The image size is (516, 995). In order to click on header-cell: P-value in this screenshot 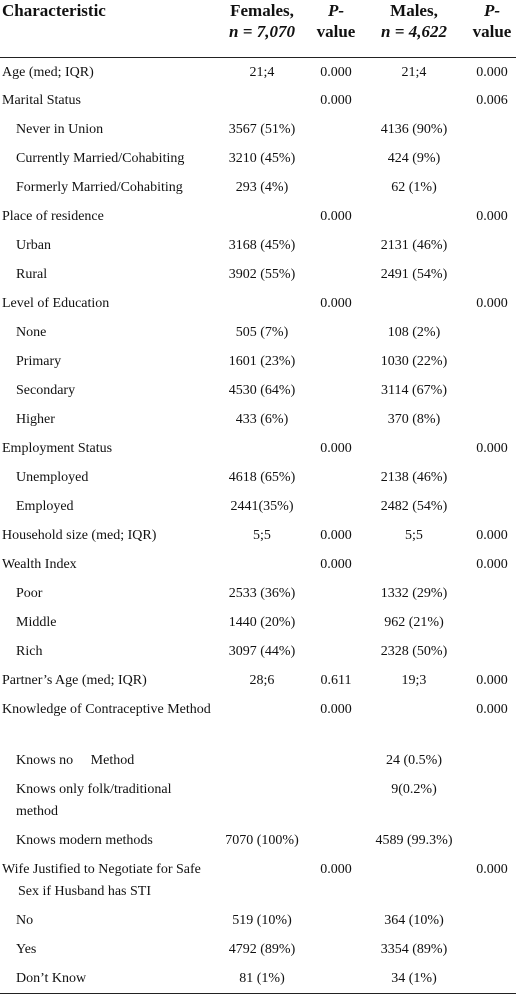, I will do `click(492, 29)`.